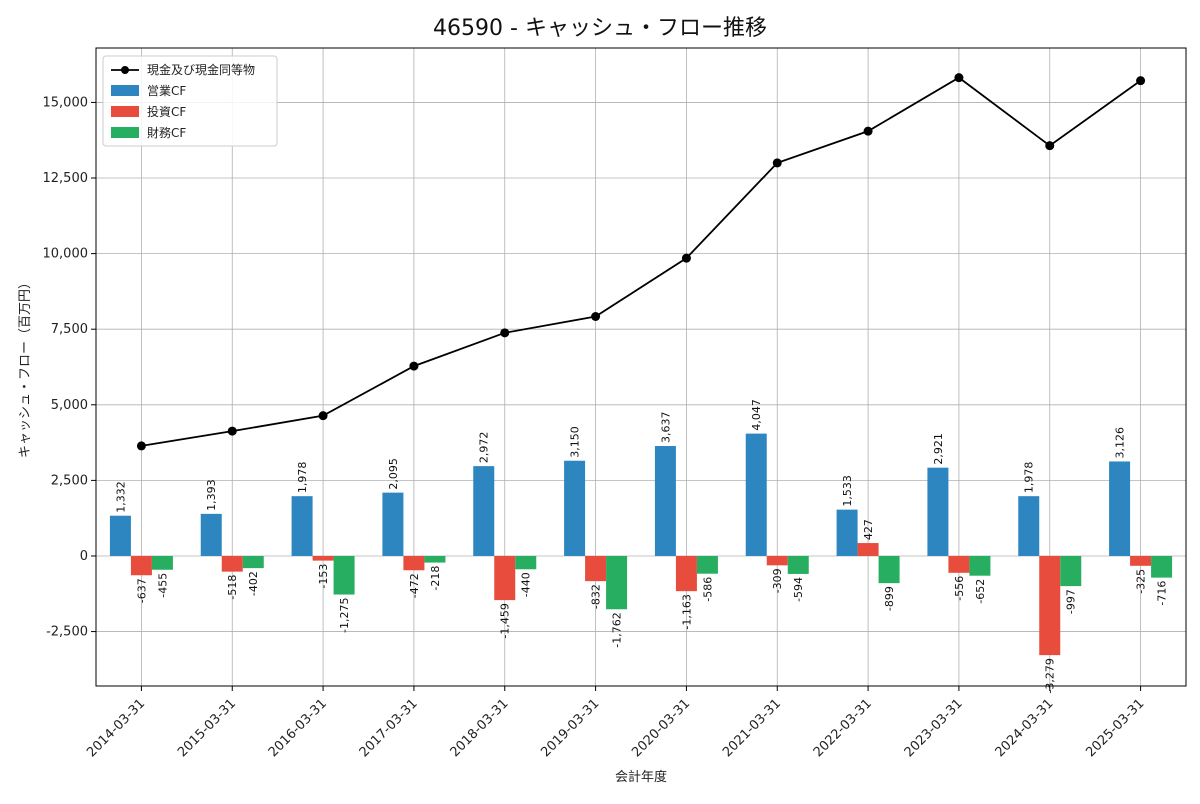  Describe the element at coordinates (414, 585) in the screenshot. I see `bar-value-label: -472` at that location.